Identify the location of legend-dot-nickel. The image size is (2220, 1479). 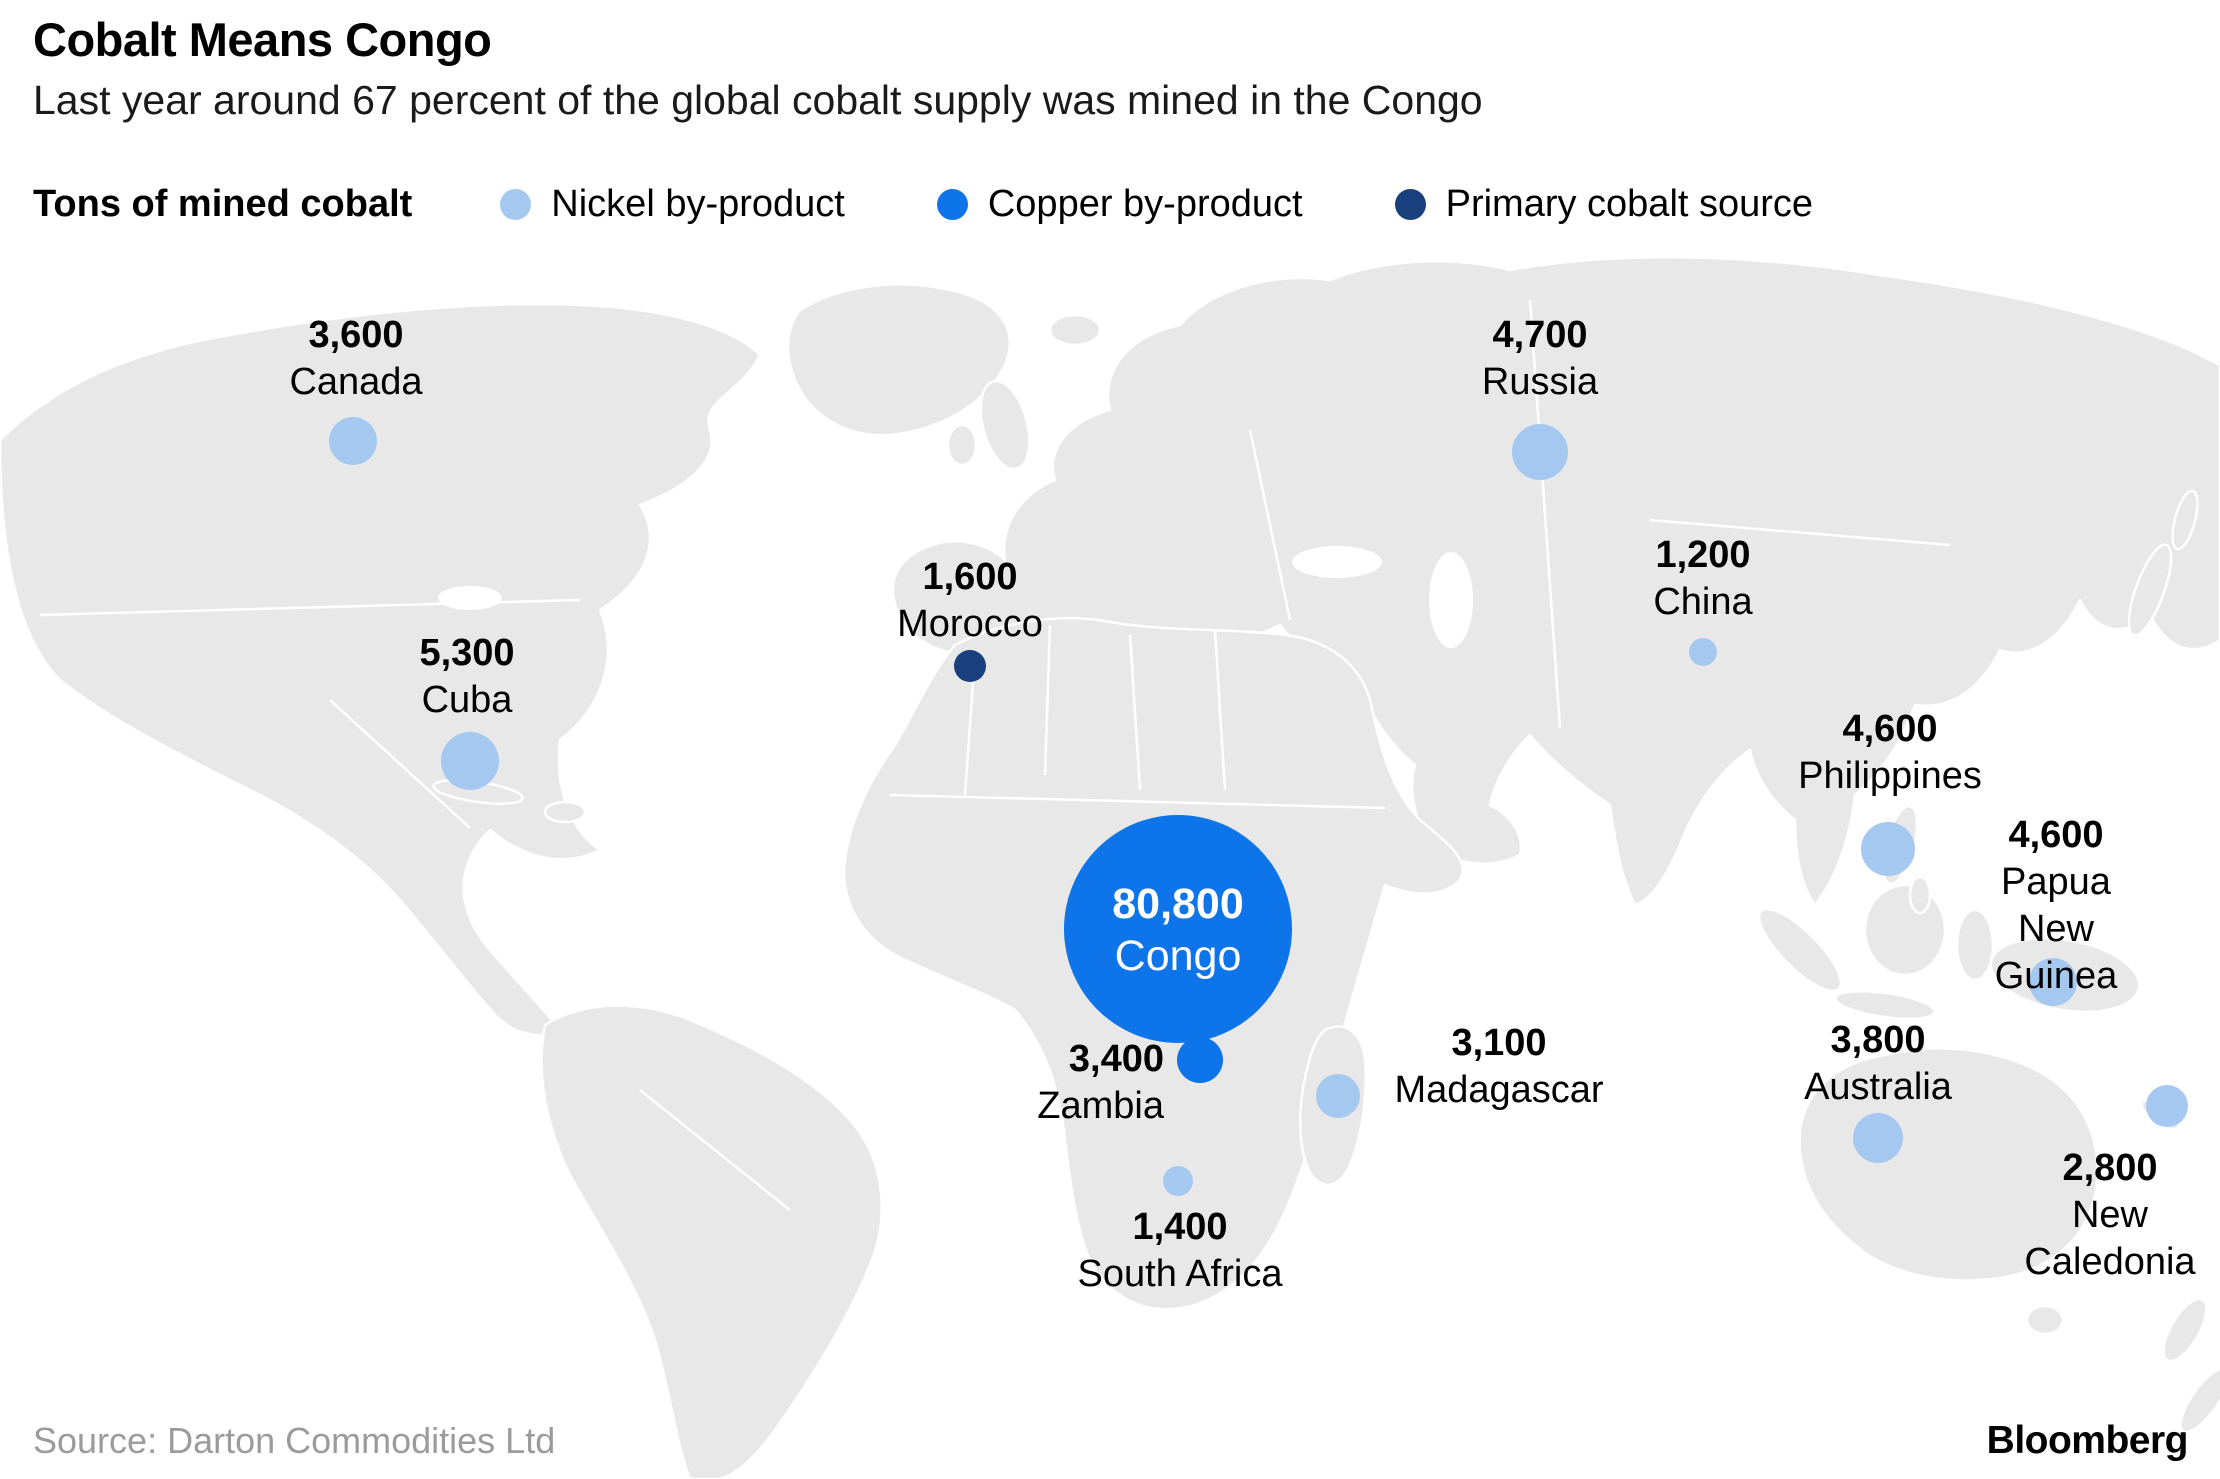
(516, 204).